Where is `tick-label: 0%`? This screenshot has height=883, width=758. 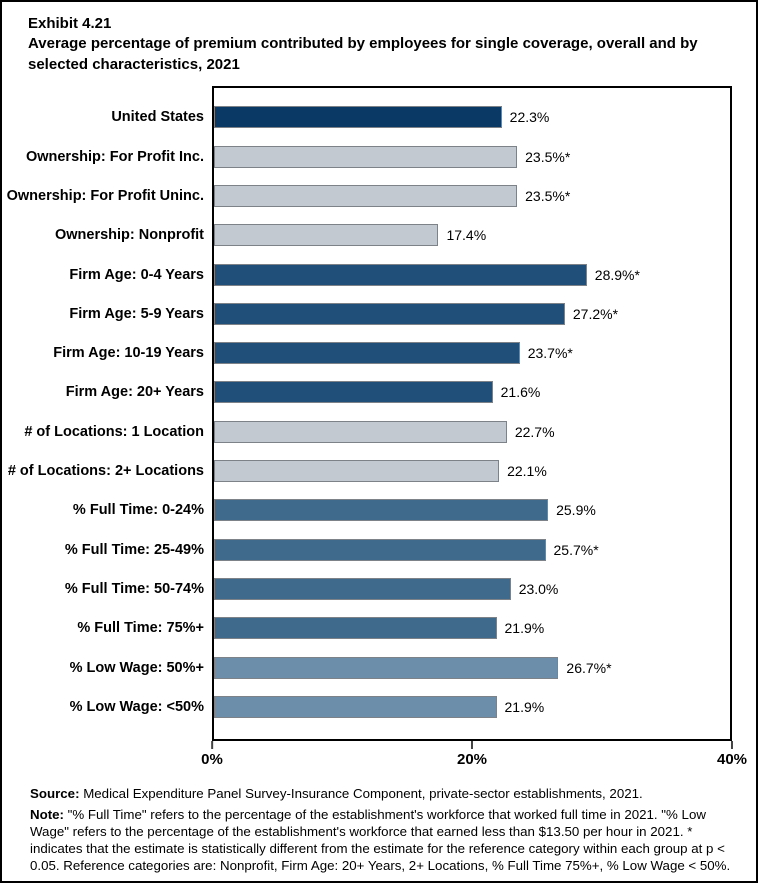
tick-label: 0% is located at coordinates (212, 759).